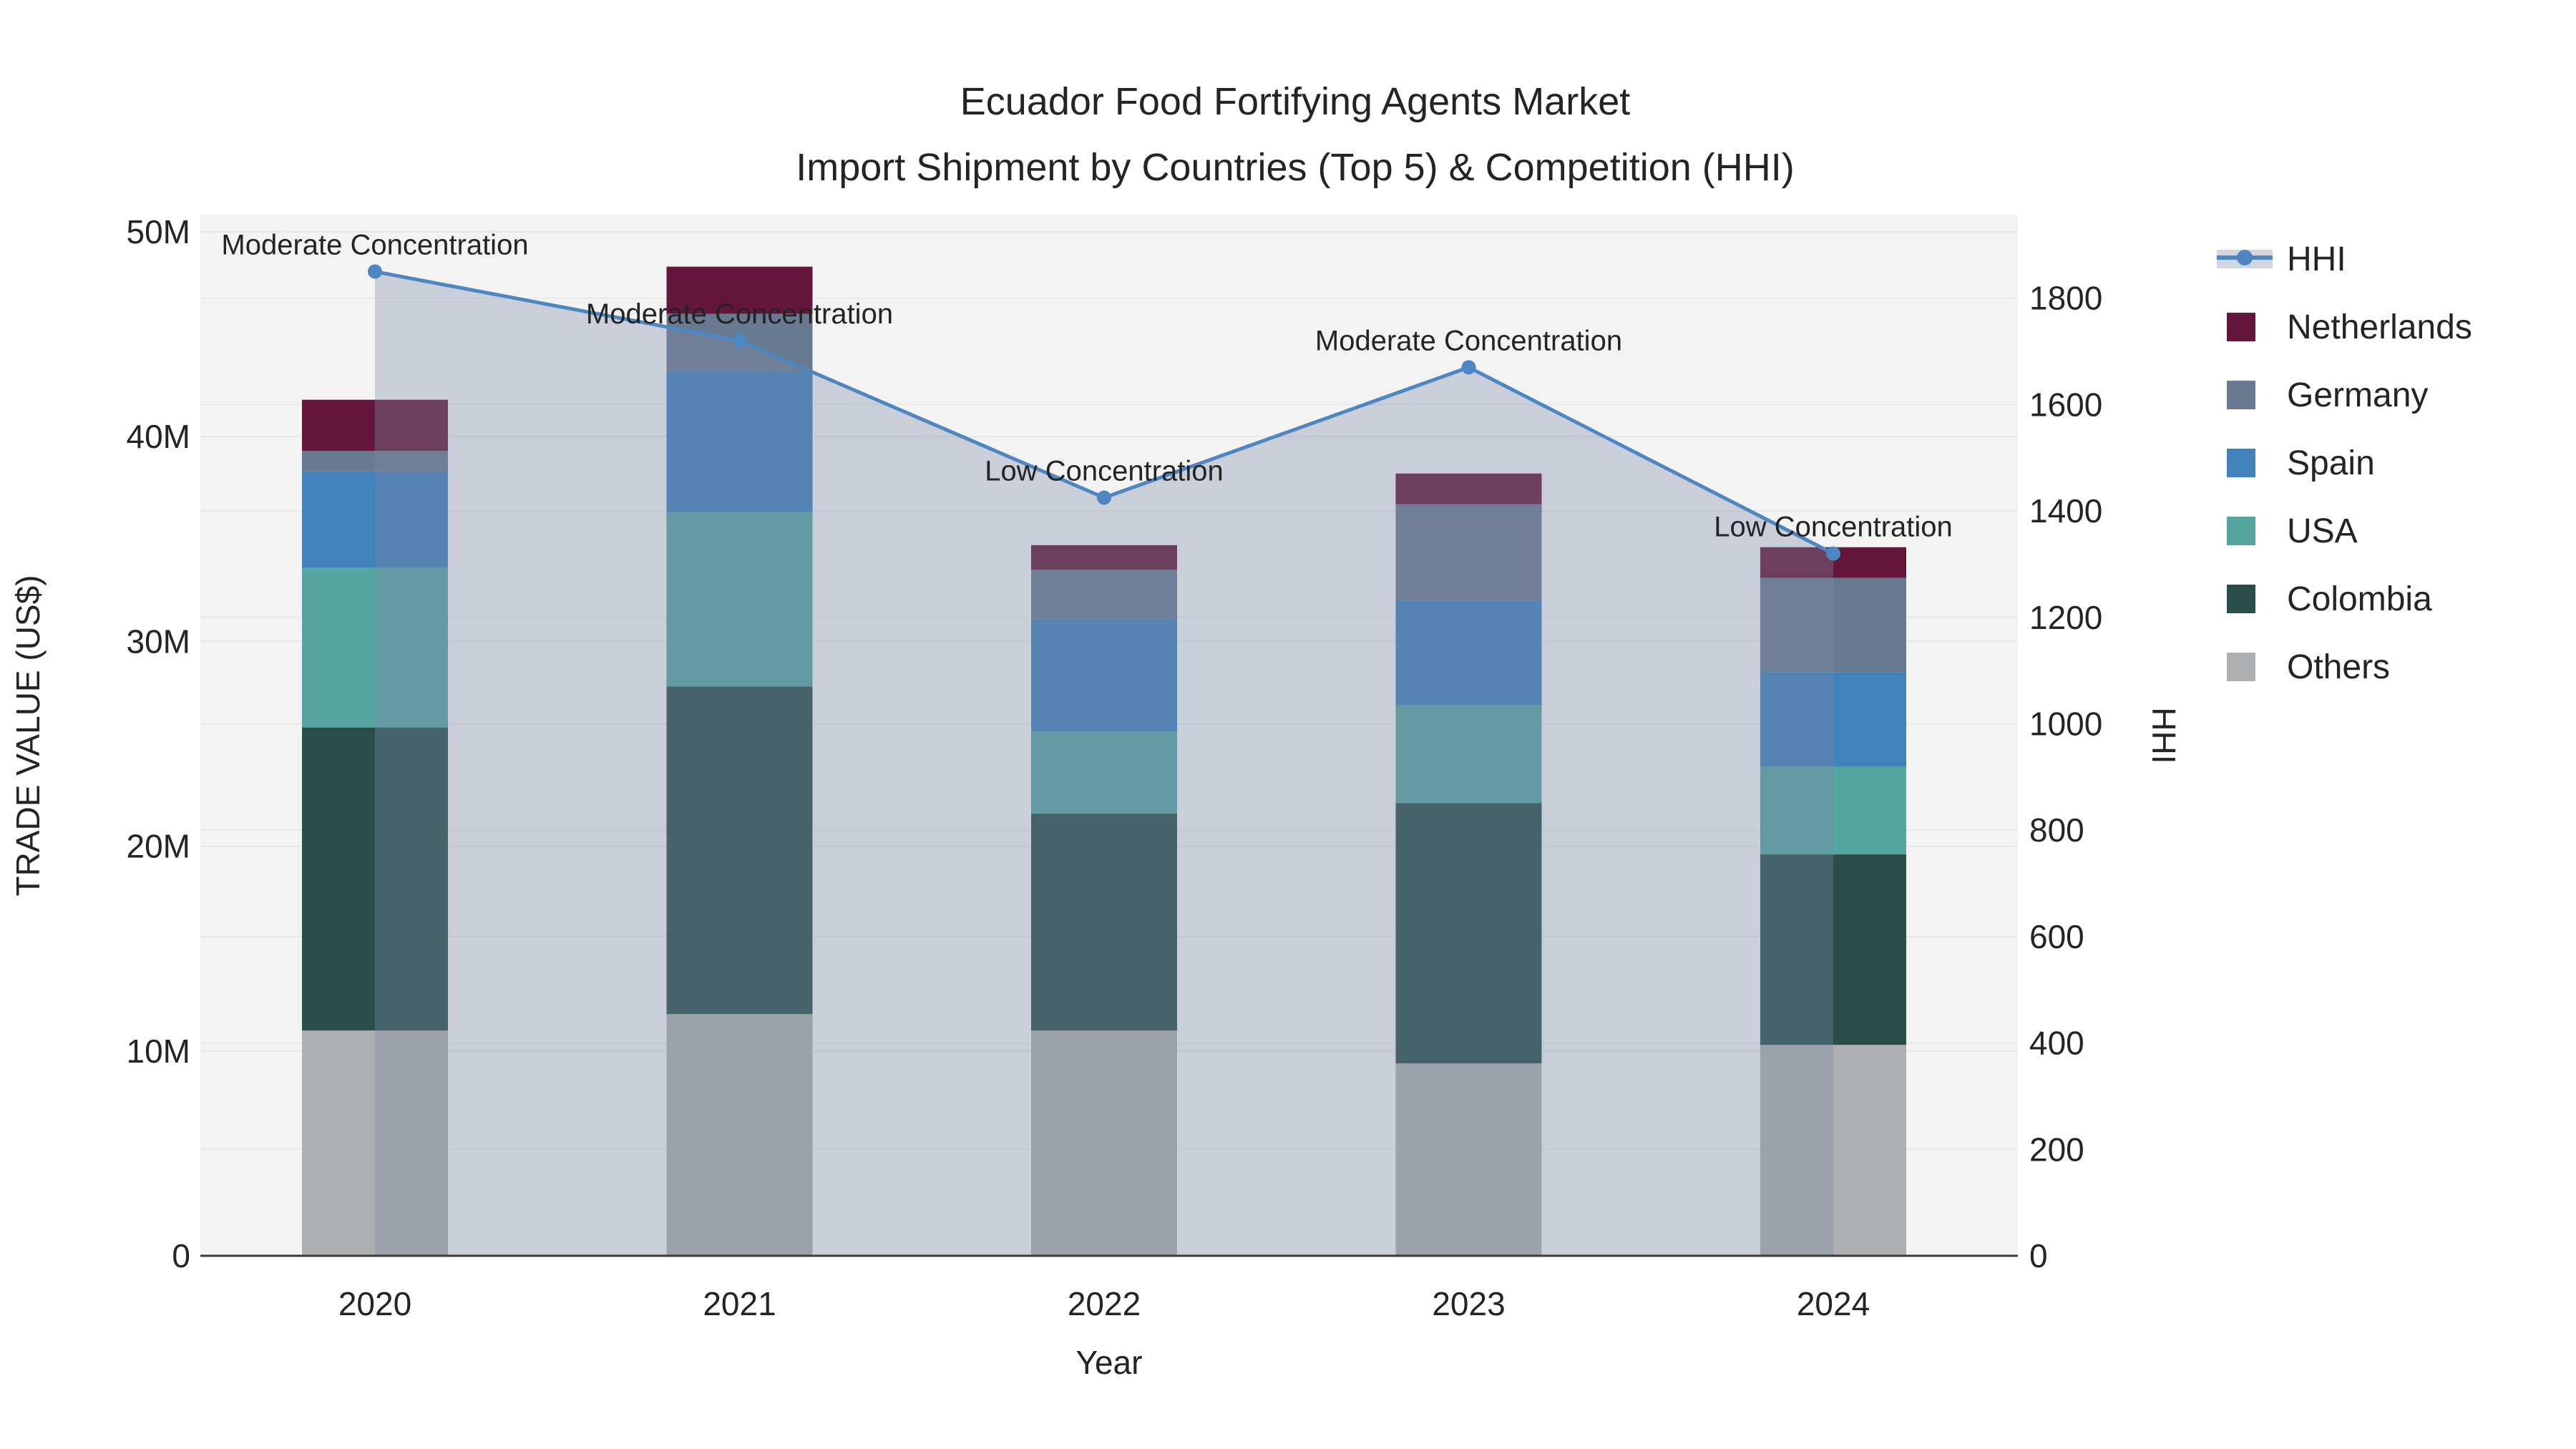 The image size is (2576, 1449). What do you see at coordinates (2338, 667) in the screenshot?
I see `legend-label: Others` at bounding box center [2338, 667].